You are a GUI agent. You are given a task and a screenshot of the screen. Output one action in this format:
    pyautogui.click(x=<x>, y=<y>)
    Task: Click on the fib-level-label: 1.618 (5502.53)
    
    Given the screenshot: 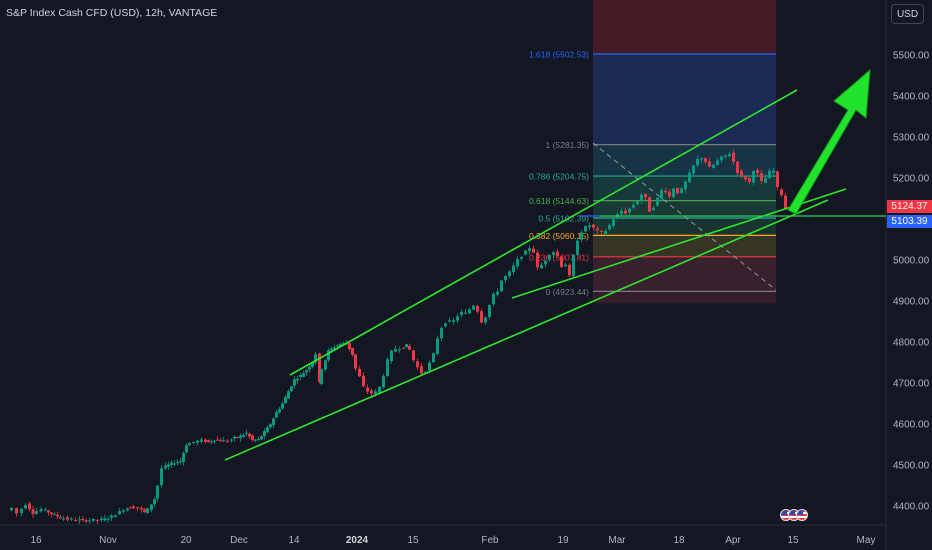 What is the action you would take?
    pyautogui.click(x=559, y=54)
    